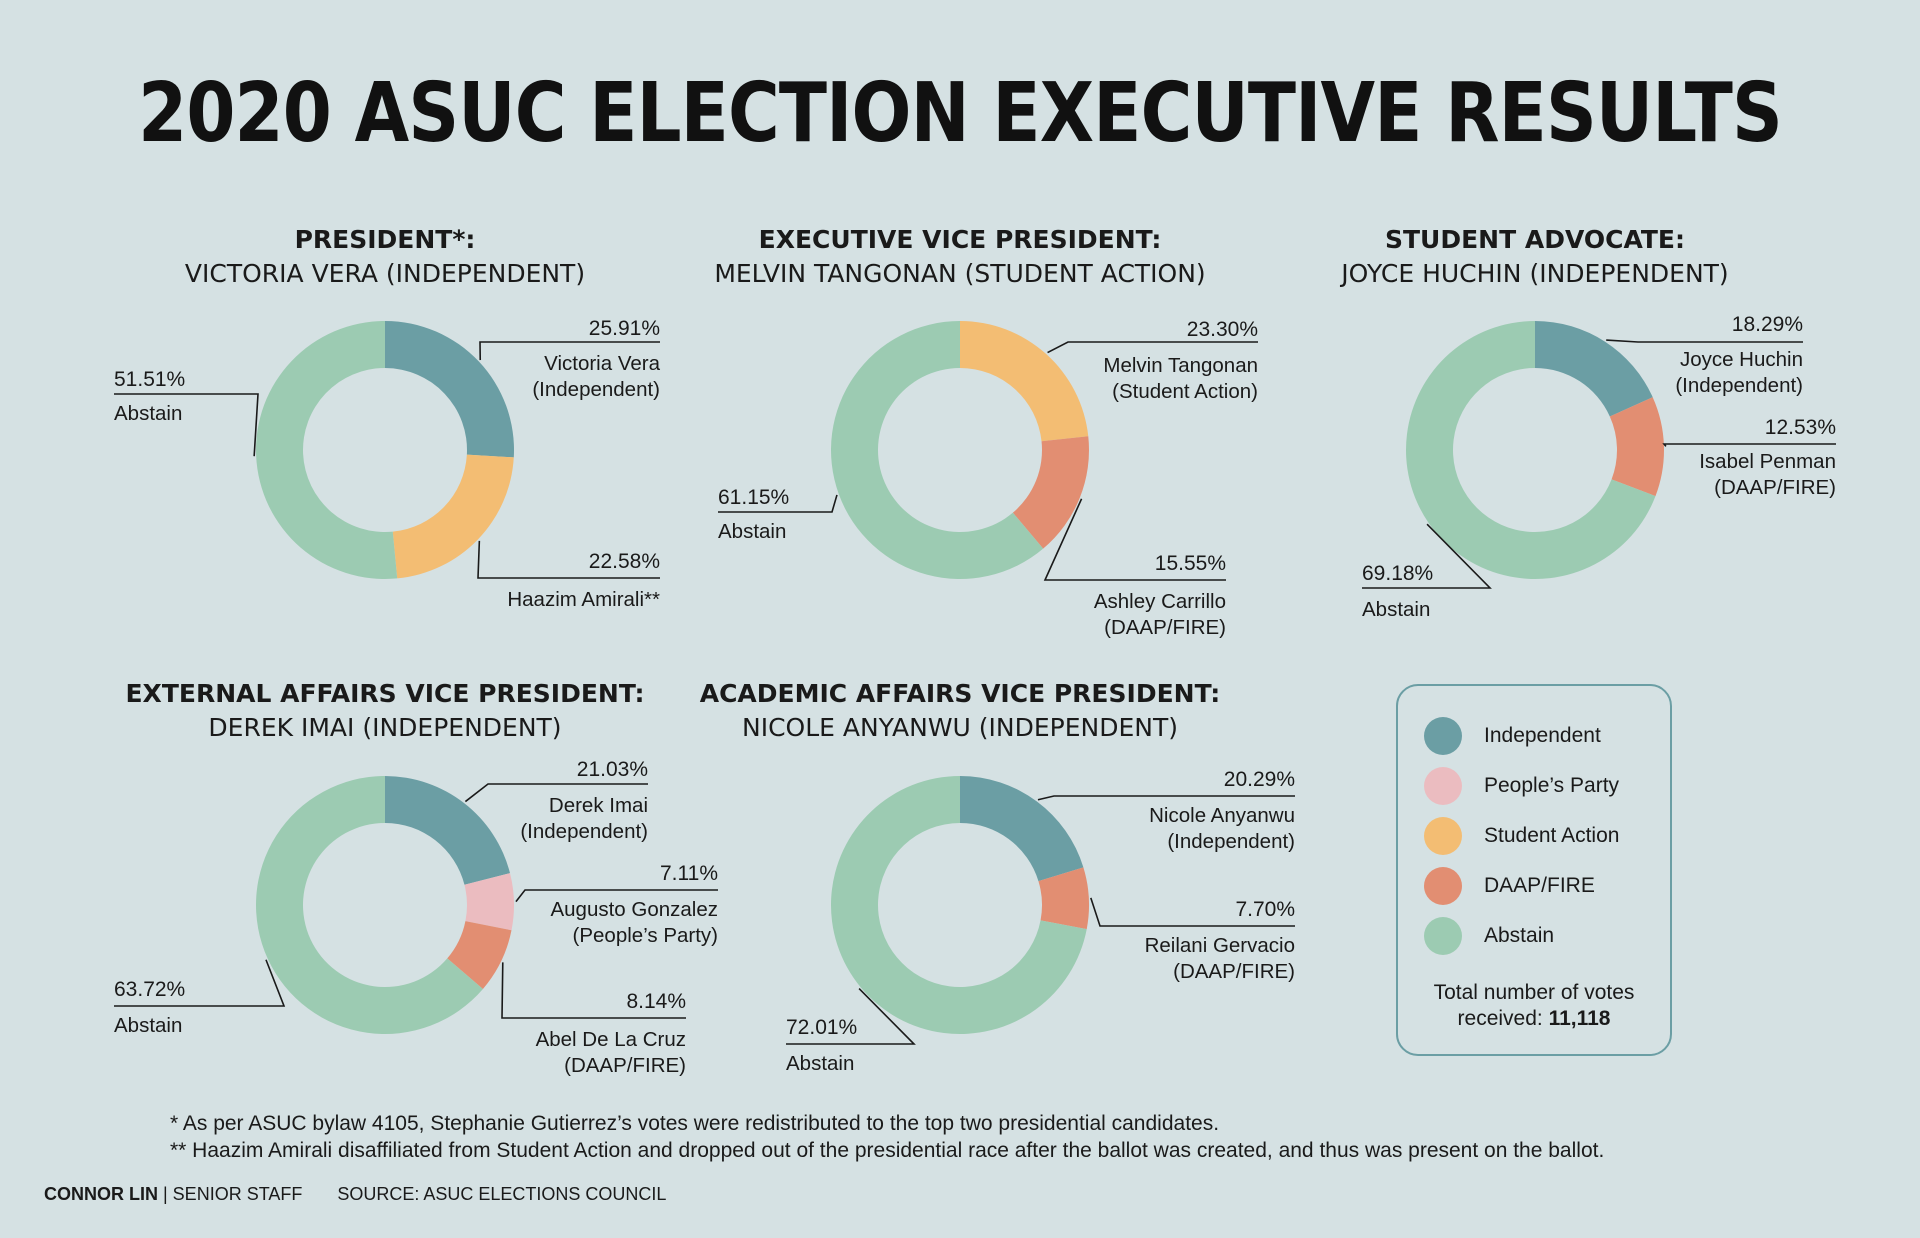 The image size is (1920, 1238). What do you see at coordinates (611, 1039) in the screenshot?
I see `slice-name: Abel De La Cruz` at bounding box center [611, 1039].